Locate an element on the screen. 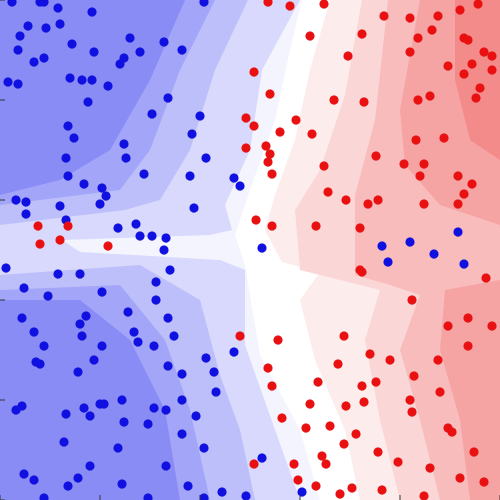  contour-red-level-4-bottom is located at coordinates (470, 390).